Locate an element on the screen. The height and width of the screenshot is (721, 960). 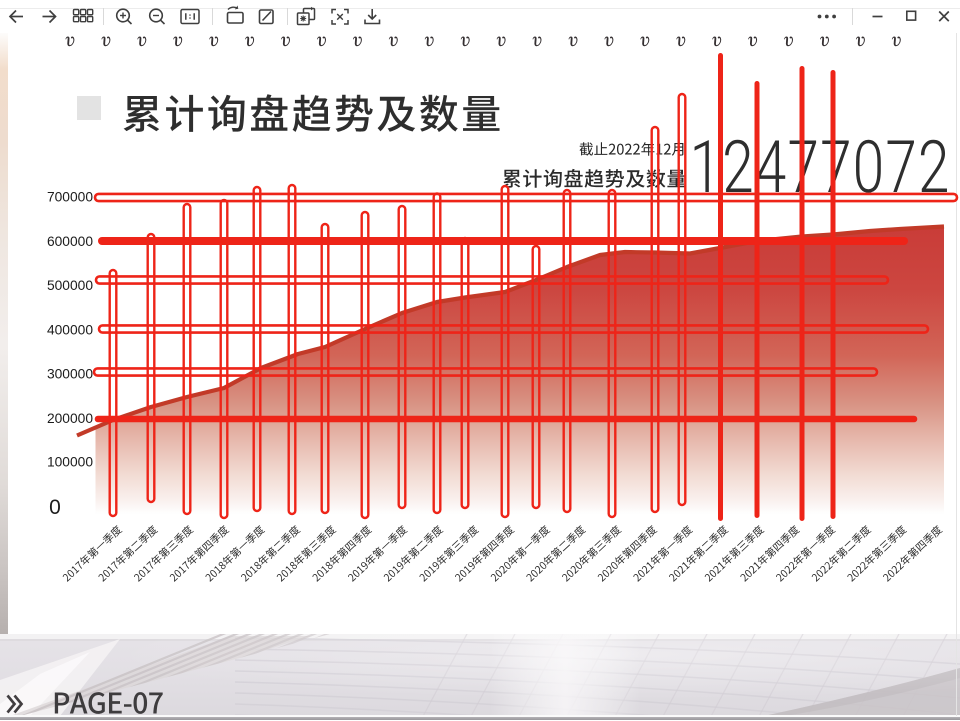
svg-text: 200000 is located at coordinates (70, 418).